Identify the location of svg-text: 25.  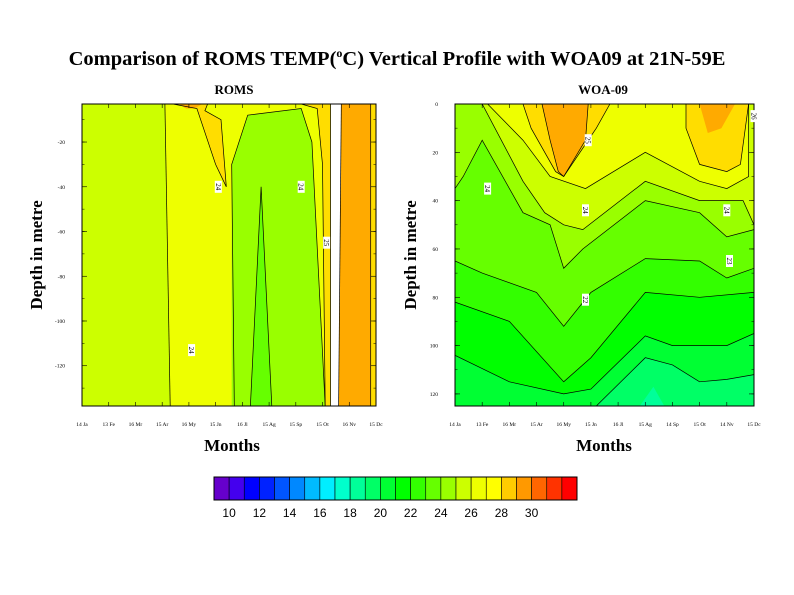
(326, 243).